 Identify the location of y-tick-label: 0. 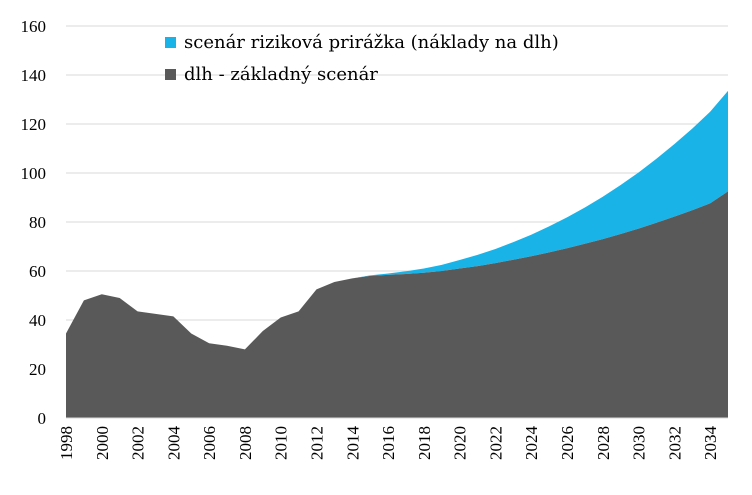
(42, 418).